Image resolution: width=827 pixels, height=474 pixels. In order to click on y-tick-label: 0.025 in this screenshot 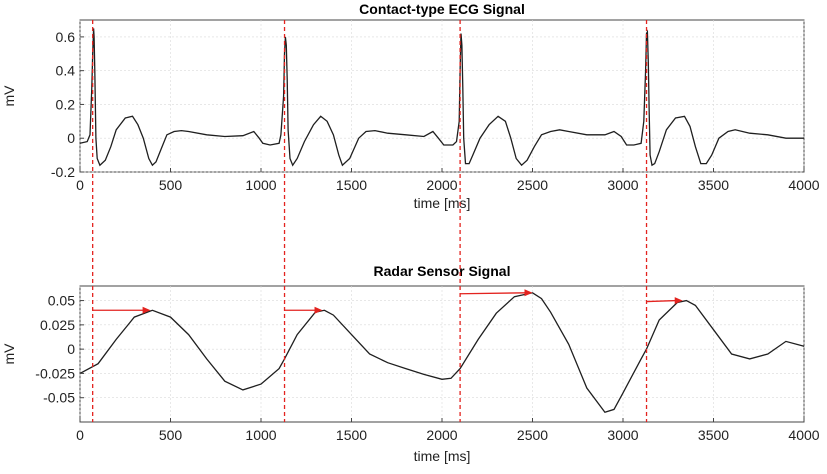, I will do `click(57, 325)`.